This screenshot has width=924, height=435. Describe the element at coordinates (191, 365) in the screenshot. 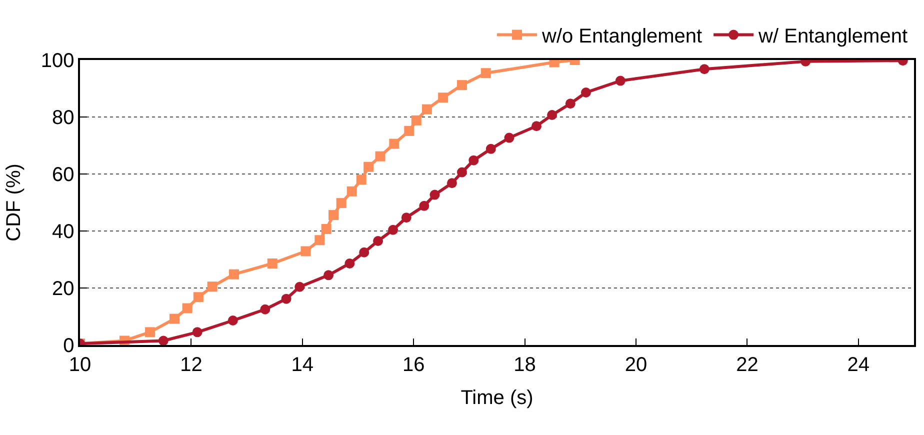

I see `x-tick-label: 12` at that location.